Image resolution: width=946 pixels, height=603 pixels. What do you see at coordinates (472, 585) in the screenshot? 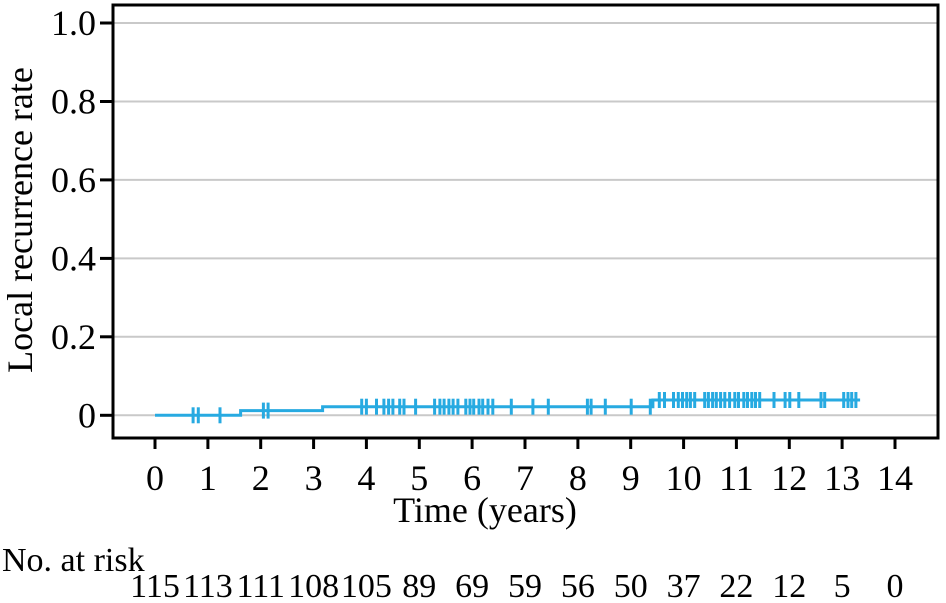
I see `at-risk-count: 69` at bounding box center [472, 585].